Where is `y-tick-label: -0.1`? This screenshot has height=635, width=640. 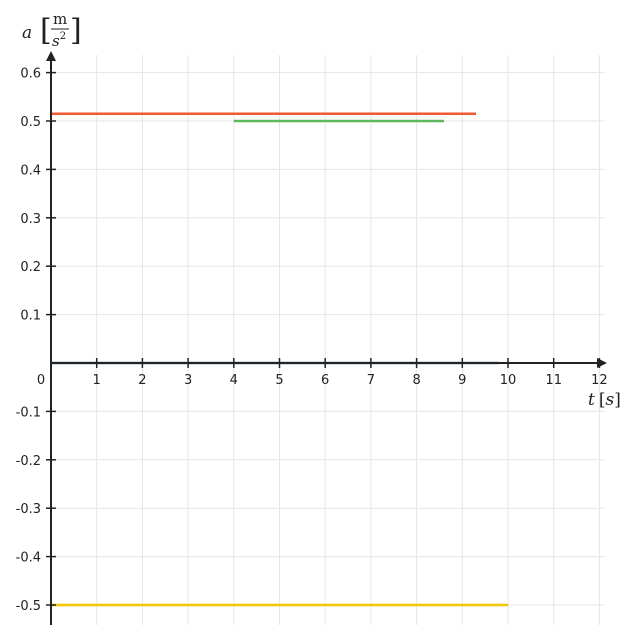 y-tick-label: -0.1 is located at coordinates (28, 412).